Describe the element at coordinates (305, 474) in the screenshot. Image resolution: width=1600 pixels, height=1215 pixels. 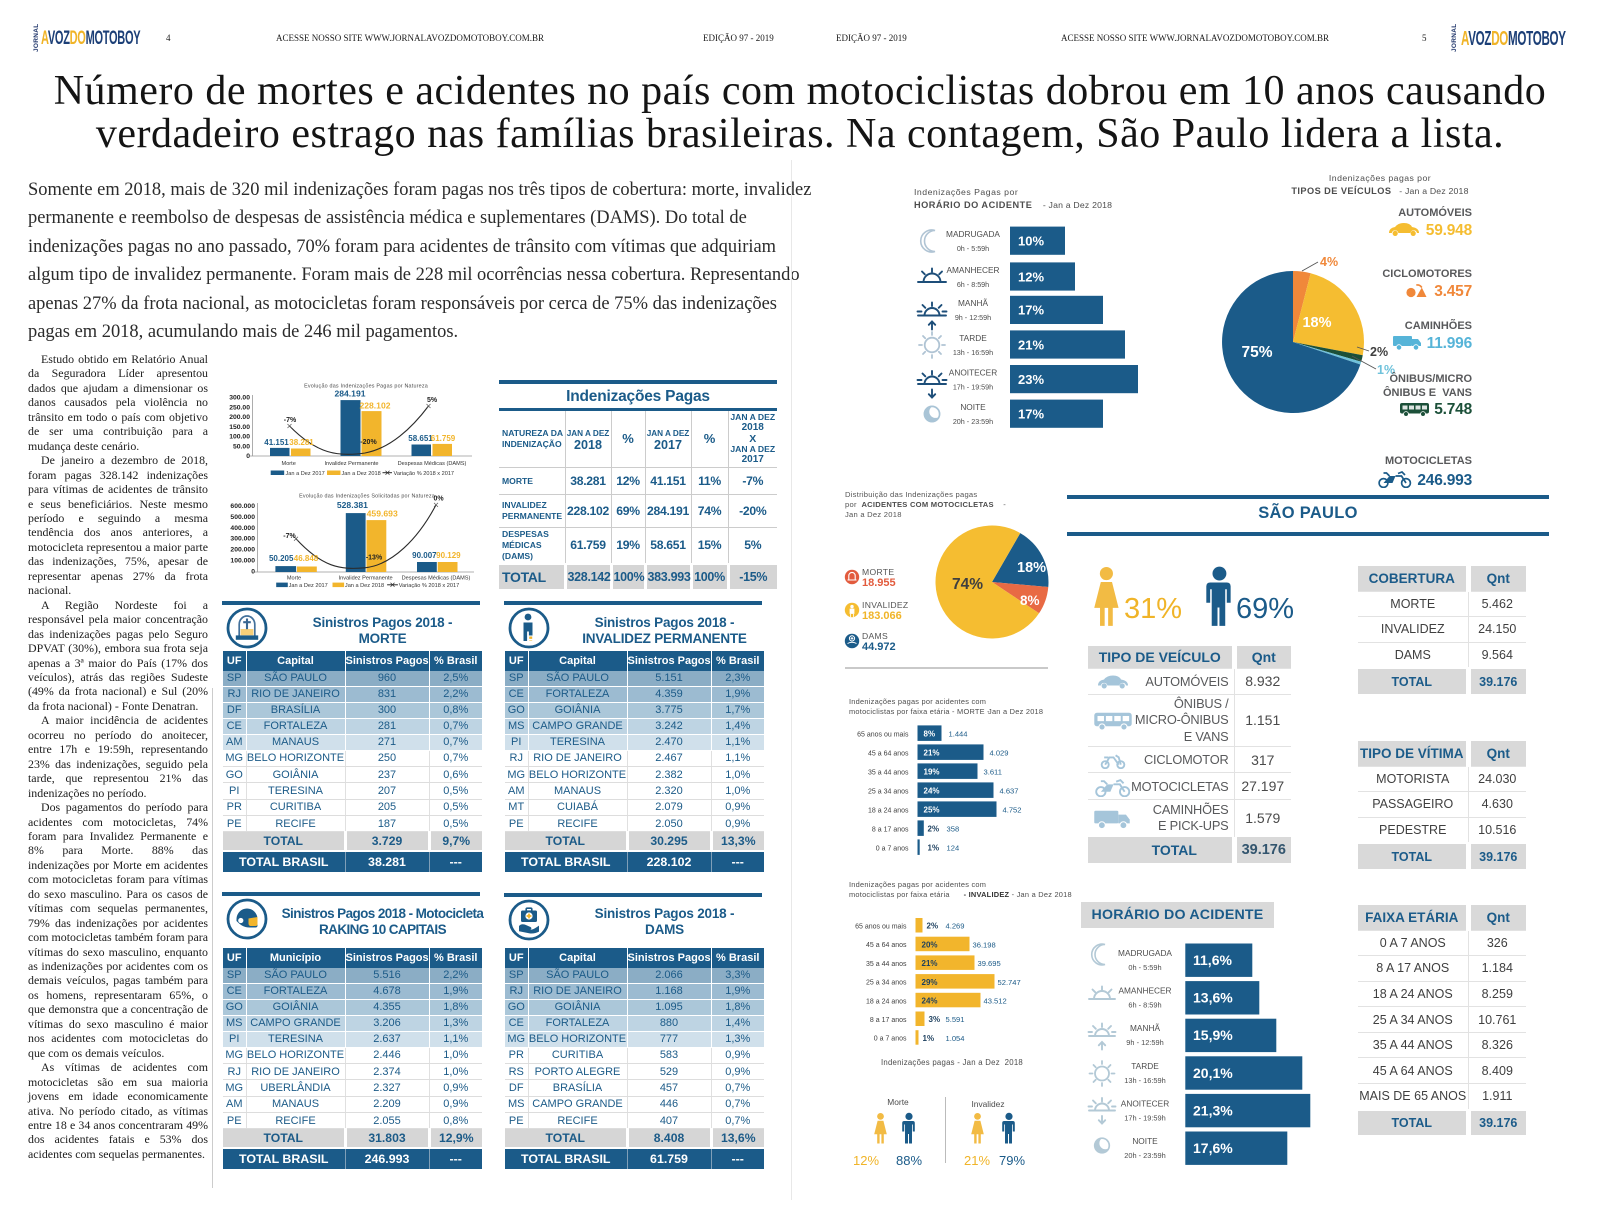
I see `svg-text: Jan a Dez 2017` at that location.